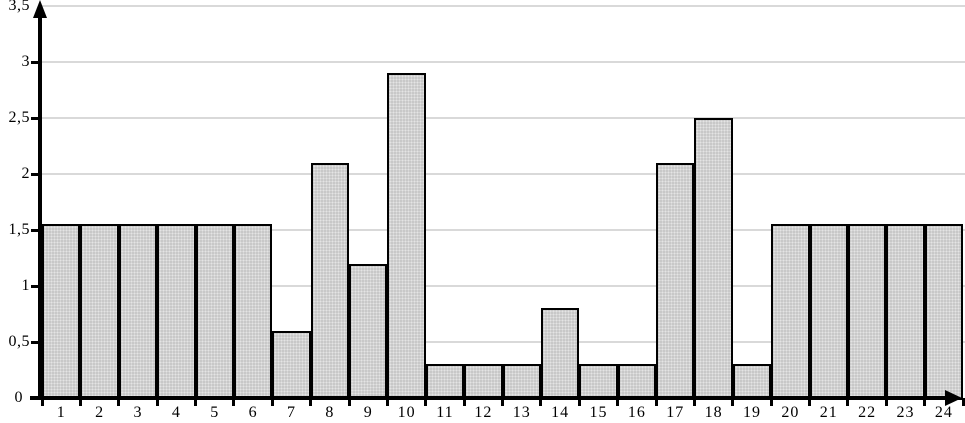 The width and height of the screenshot is (965, 423). What do you see at coordinates (40, 204) in the screenshot?
I see `y-axis-line` at bounding box center [40, 204].